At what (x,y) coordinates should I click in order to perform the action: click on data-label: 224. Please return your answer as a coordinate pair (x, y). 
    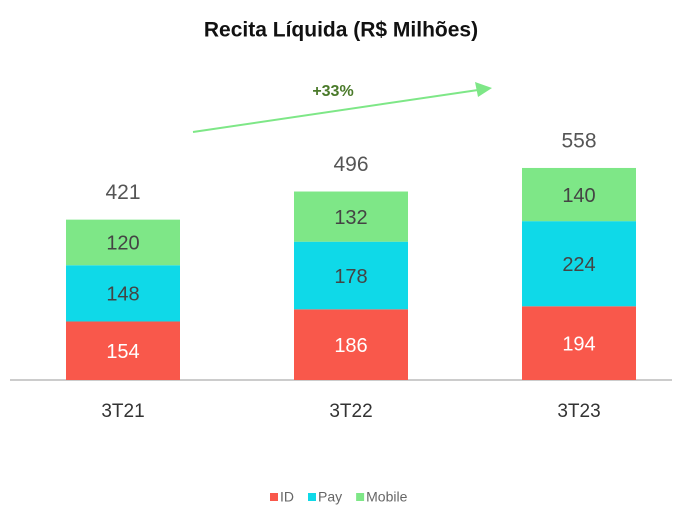
    Looking at the image, I should click on (578, 265).